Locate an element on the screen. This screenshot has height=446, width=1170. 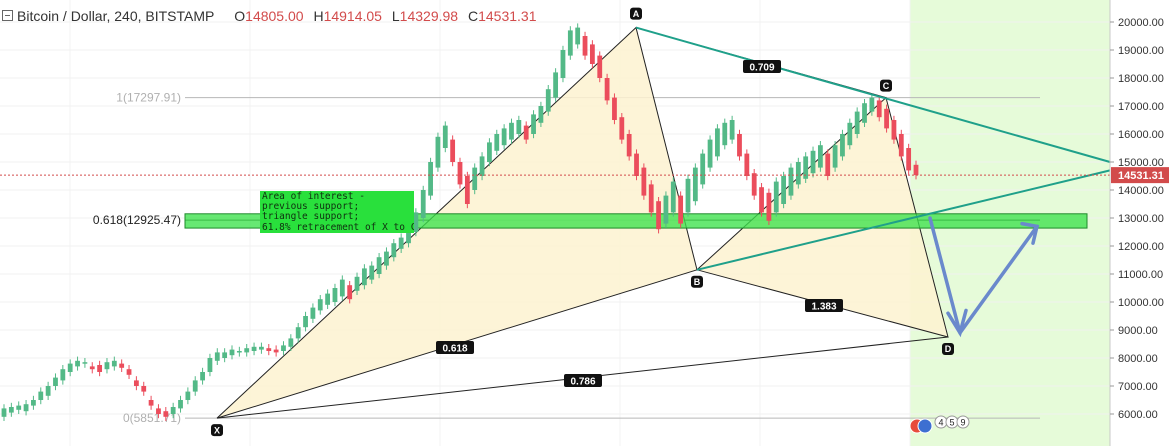
price-tick-label: 13000.00 is located at coordinates (1141, 219).